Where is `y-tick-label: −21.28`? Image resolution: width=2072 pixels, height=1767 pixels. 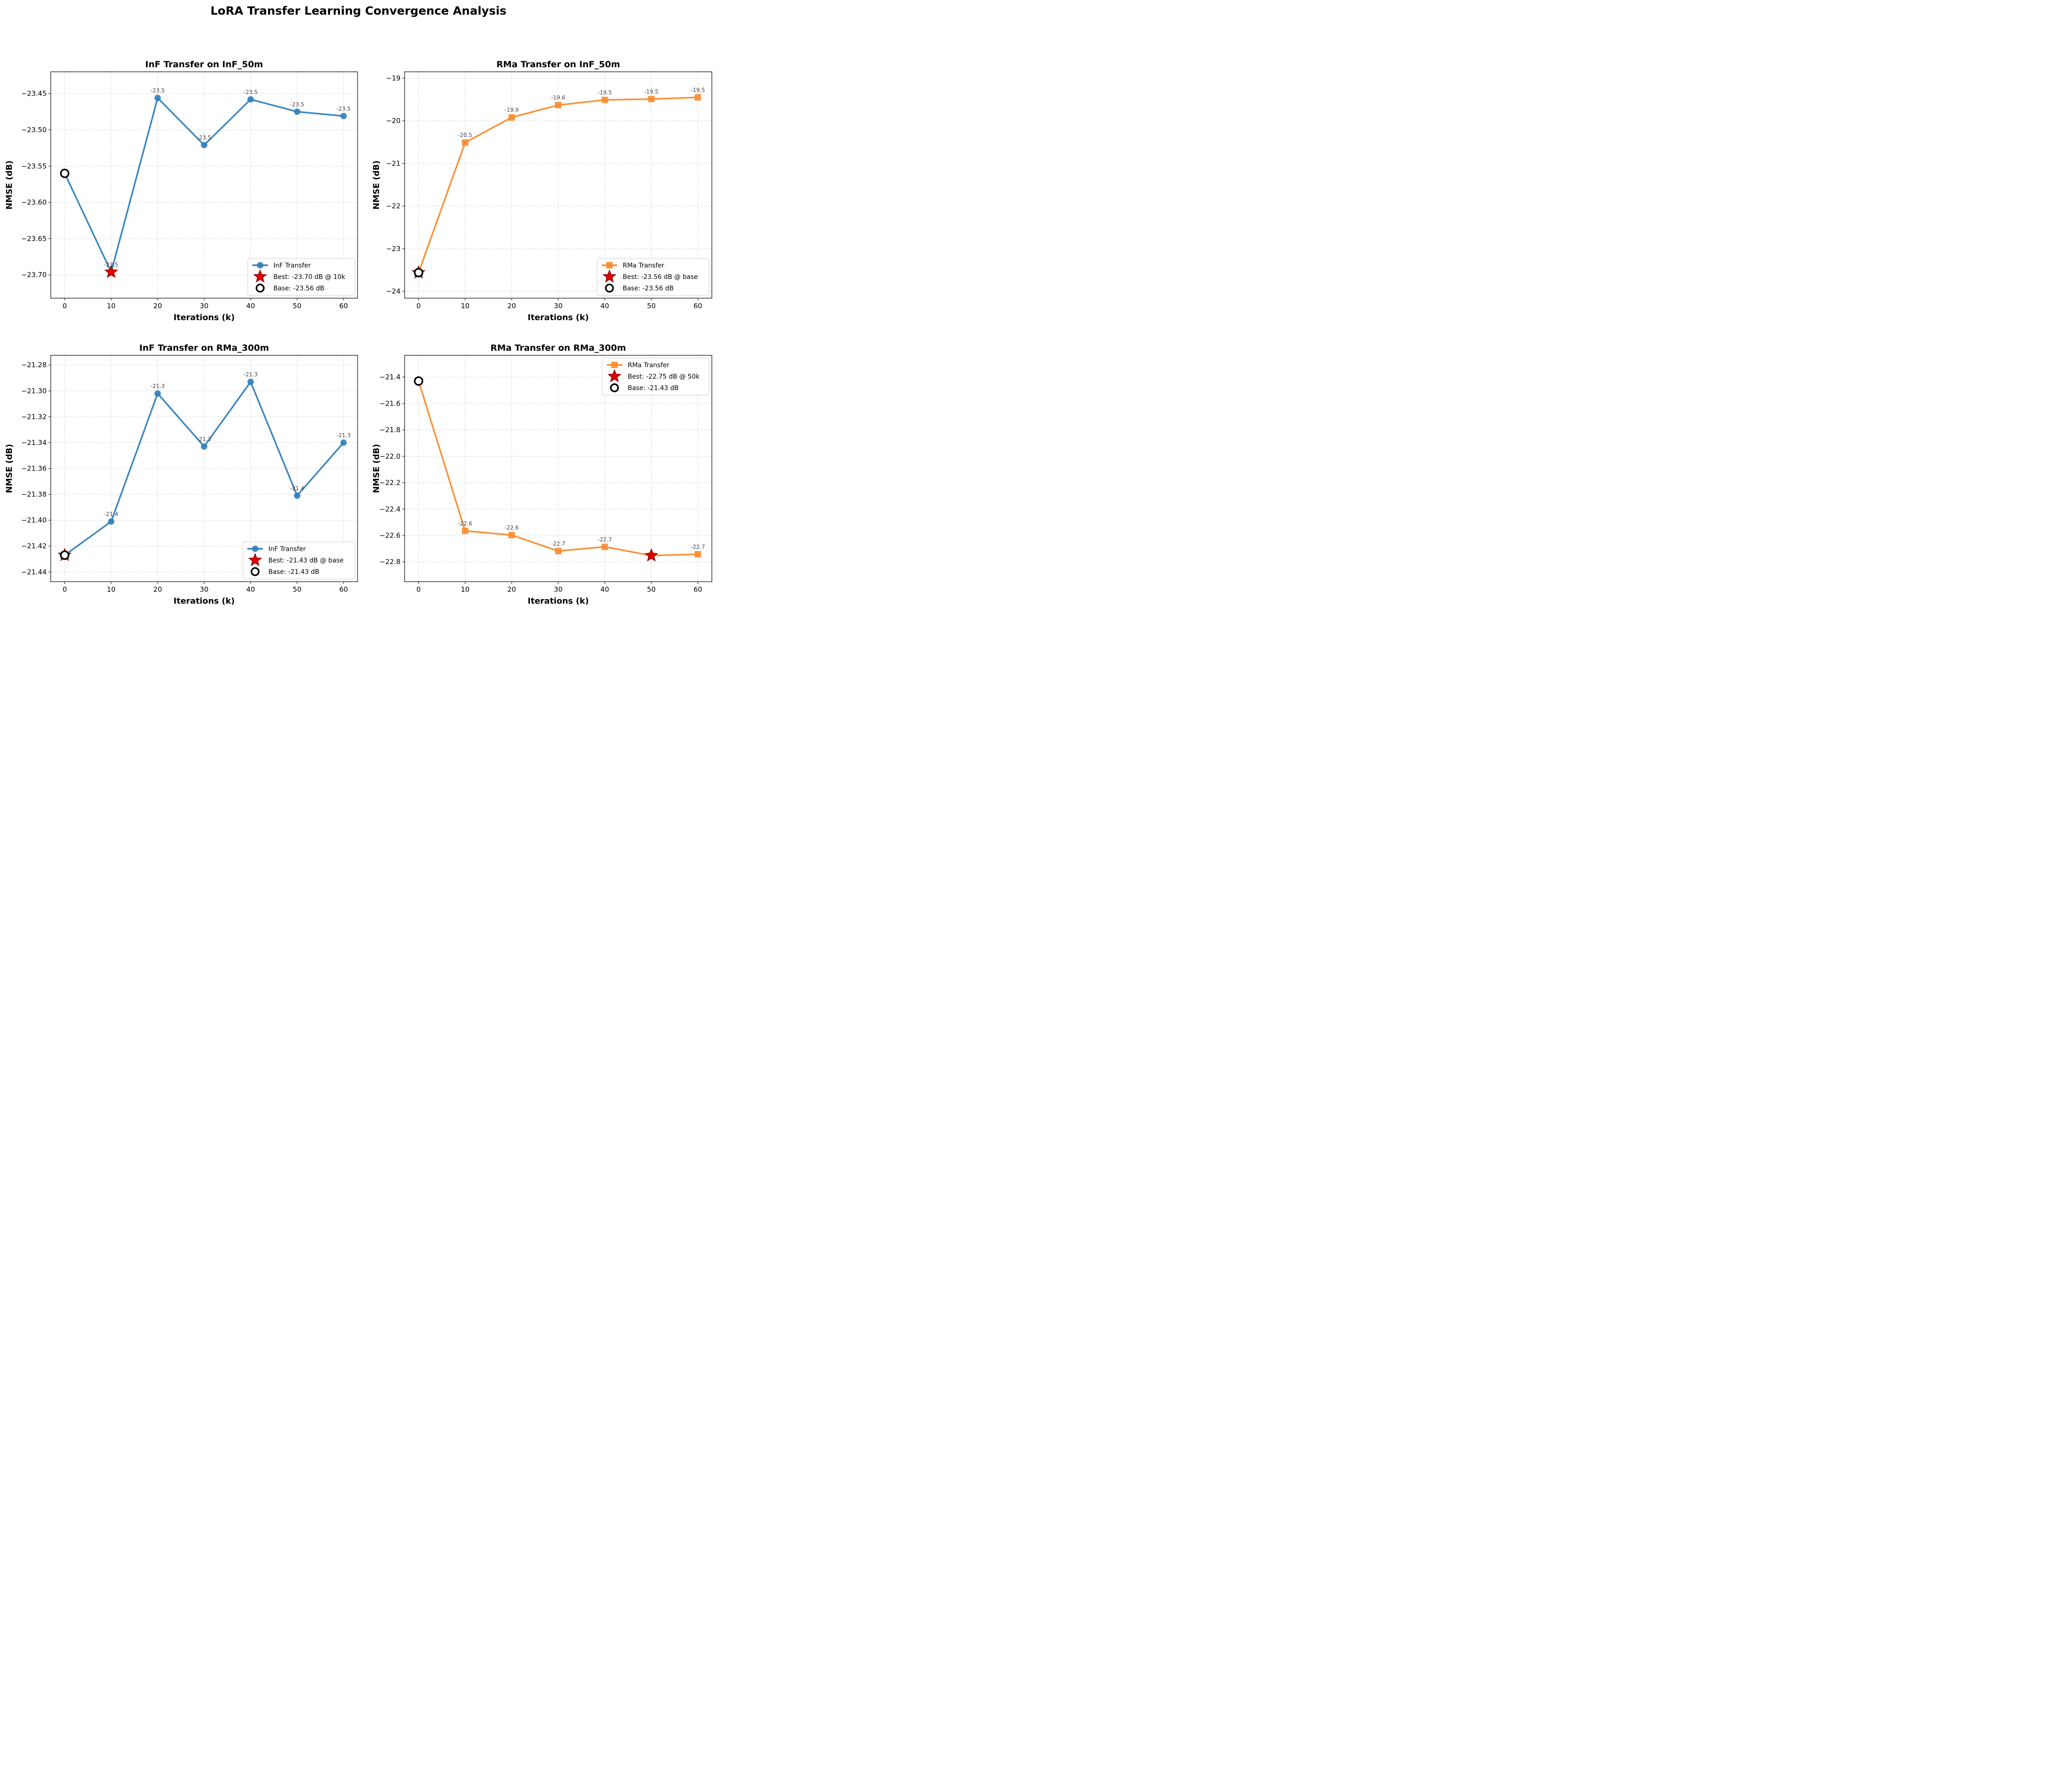 y-tick-label: −21.28 is located at coordinates (34, 365).